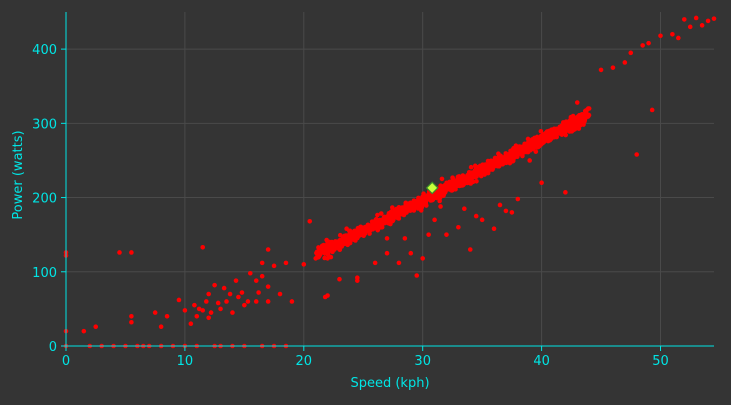 The image size is (731, 405). Describe the element at coordinates (185, 361) in the screenshot. I see `x-tick-label: 10` at that location.